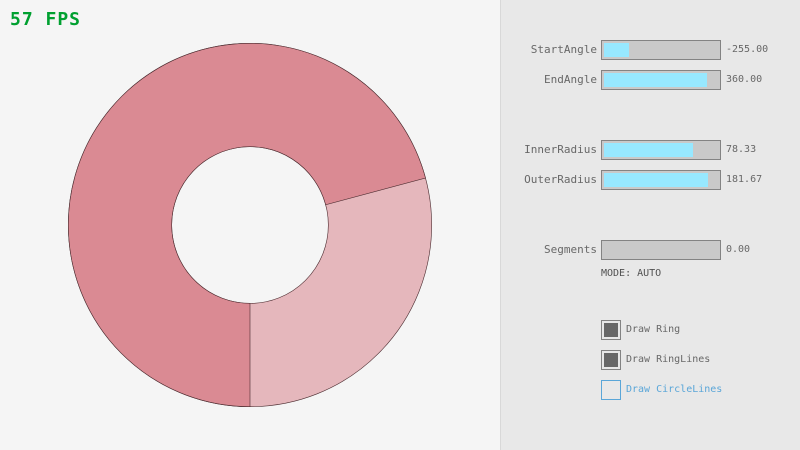 Image resolution: width=800 pixels, height=450 pixels. I want to click on slider-segments: Segments 0.00, so click(650, 250).